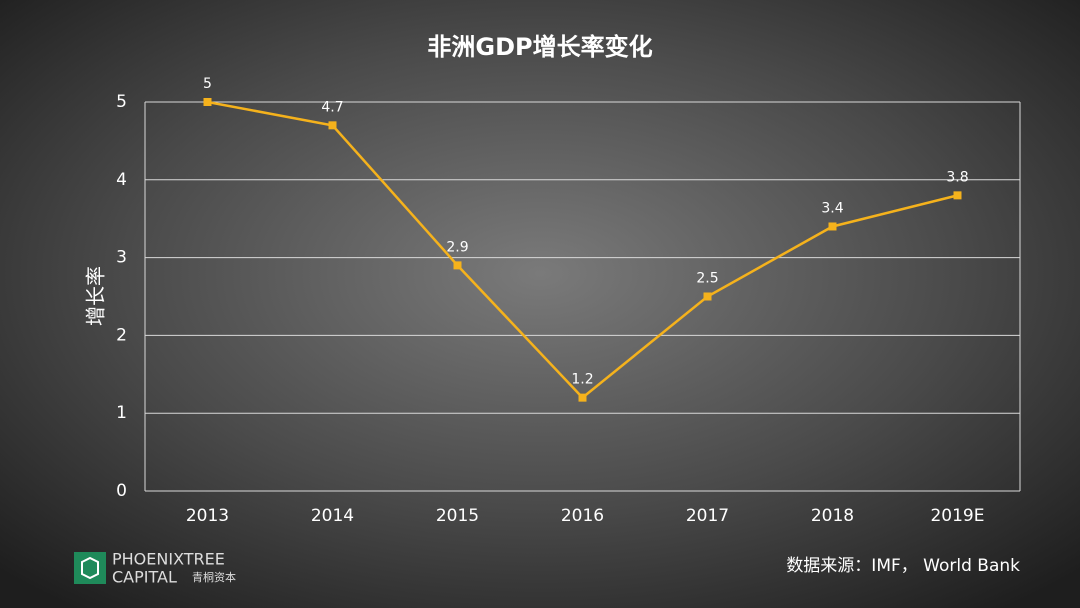 This screenshot has height=608, width=1080. I want to click on x-tick-label: 2014, so click(332, 516).